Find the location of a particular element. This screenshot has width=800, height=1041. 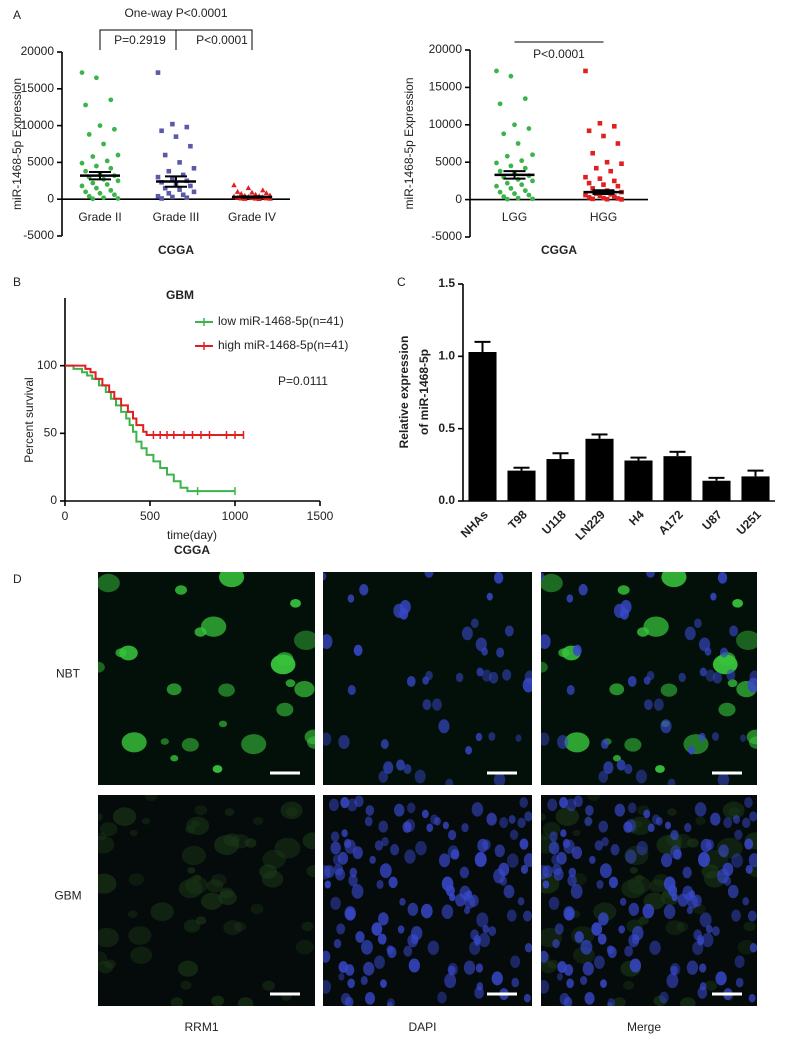

y-axis-label: of miR-1468-5p is located at coordinates (424, 392).